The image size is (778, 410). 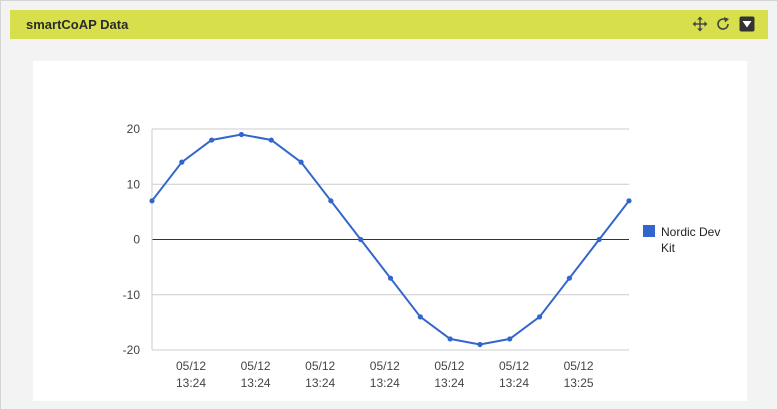 What do you see at coordinates (77, 24) in the screenshot?
I see `widget-title: smartCoAP Data` at bounding box center [77, 24].